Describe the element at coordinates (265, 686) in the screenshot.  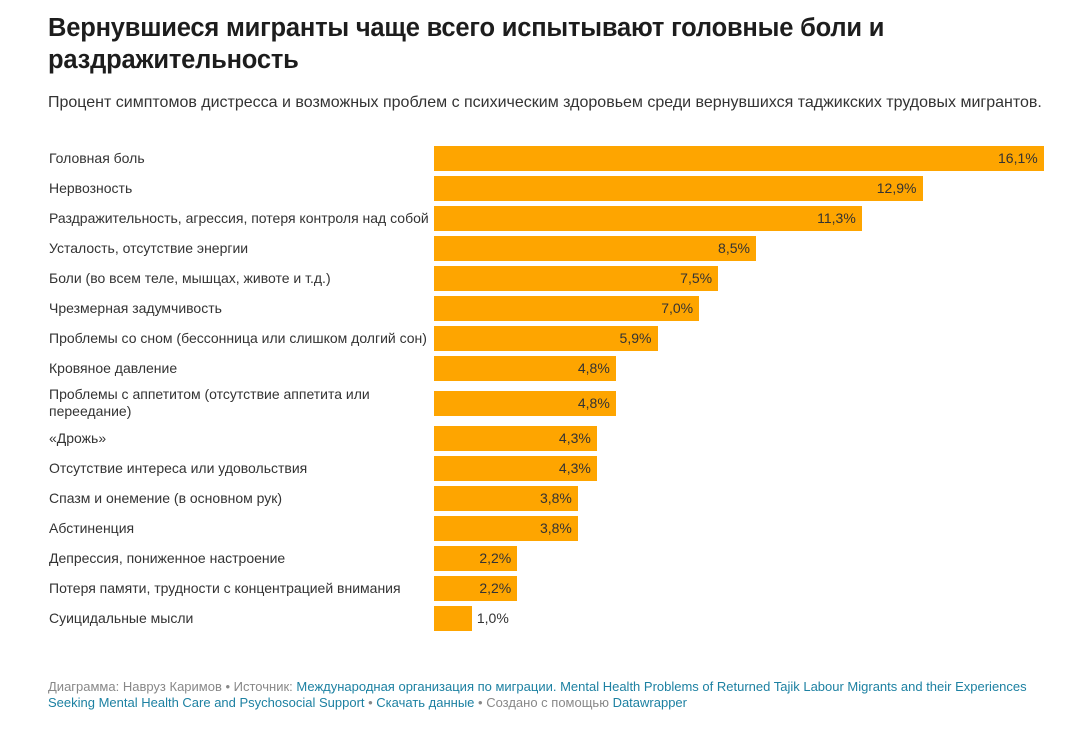
I see `source-prefix: Источник:` at that location.